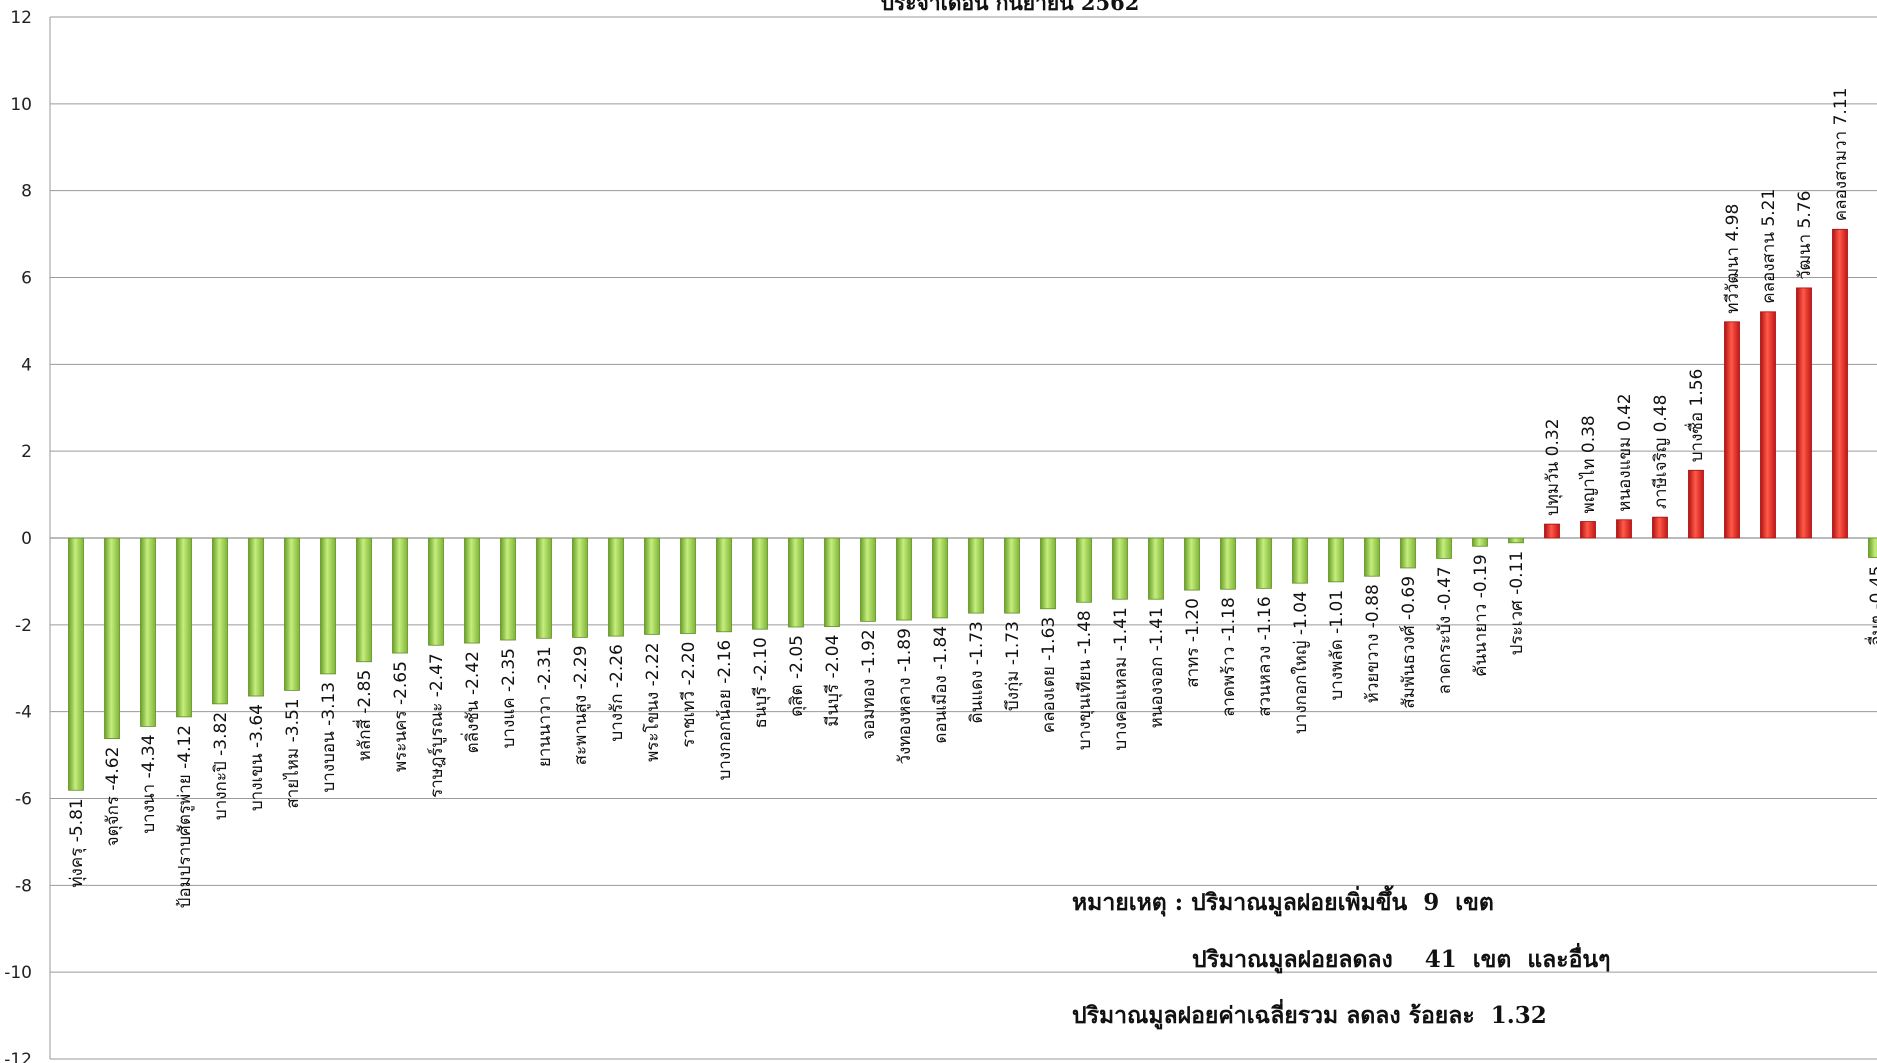  Describe the element at coordinates (185, 817) in the screenshot. I see `data-label: ป้อมปราบศัตรูพ่าย -4.12` at that location.